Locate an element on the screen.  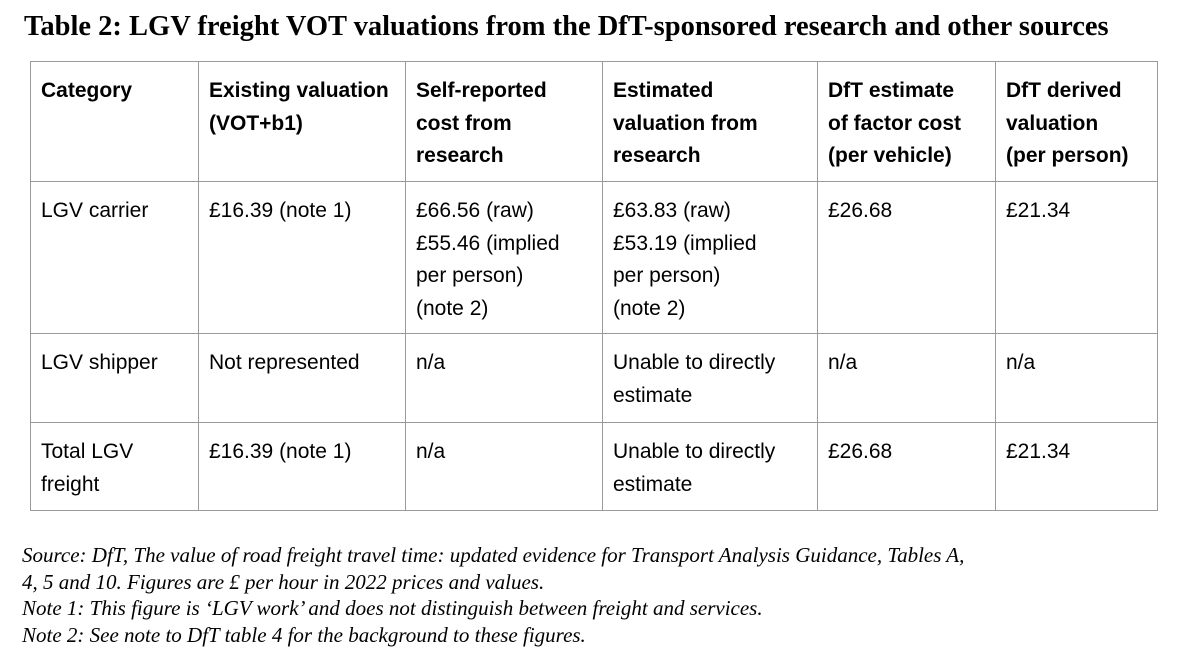
header-dft-derived-valuation: DfT derived valuation (per person) is located at coordinates (1076, 121).